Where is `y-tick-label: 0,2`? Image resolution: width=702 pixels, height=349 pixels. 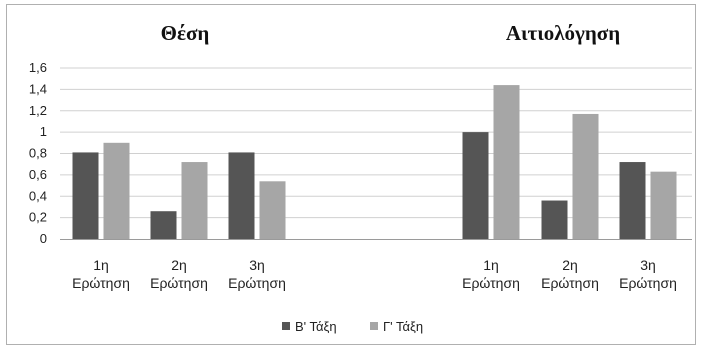
y-tick-label: 0,2 is located at coordinates (38, 217).